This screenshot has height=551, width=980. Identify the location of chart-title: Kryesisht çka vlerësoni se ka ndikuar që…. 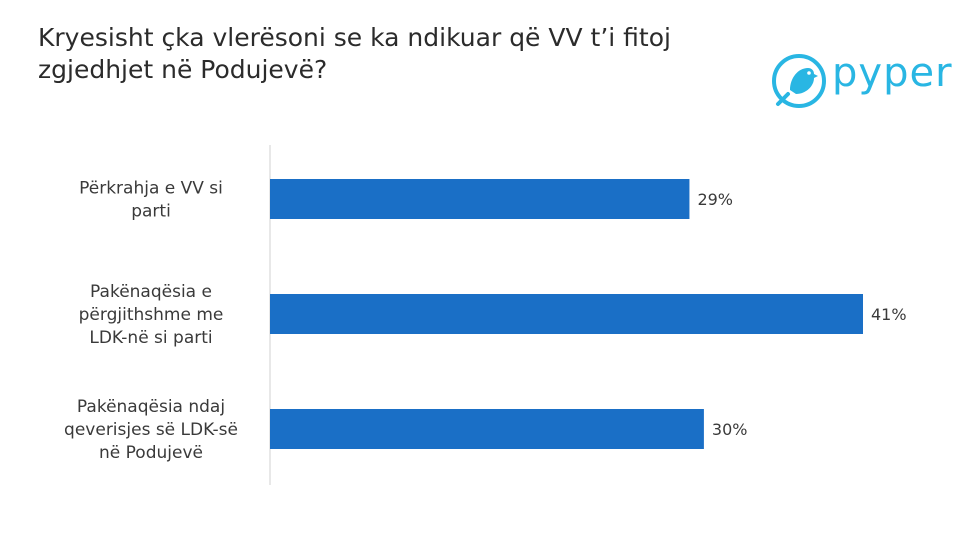
(354, 53).